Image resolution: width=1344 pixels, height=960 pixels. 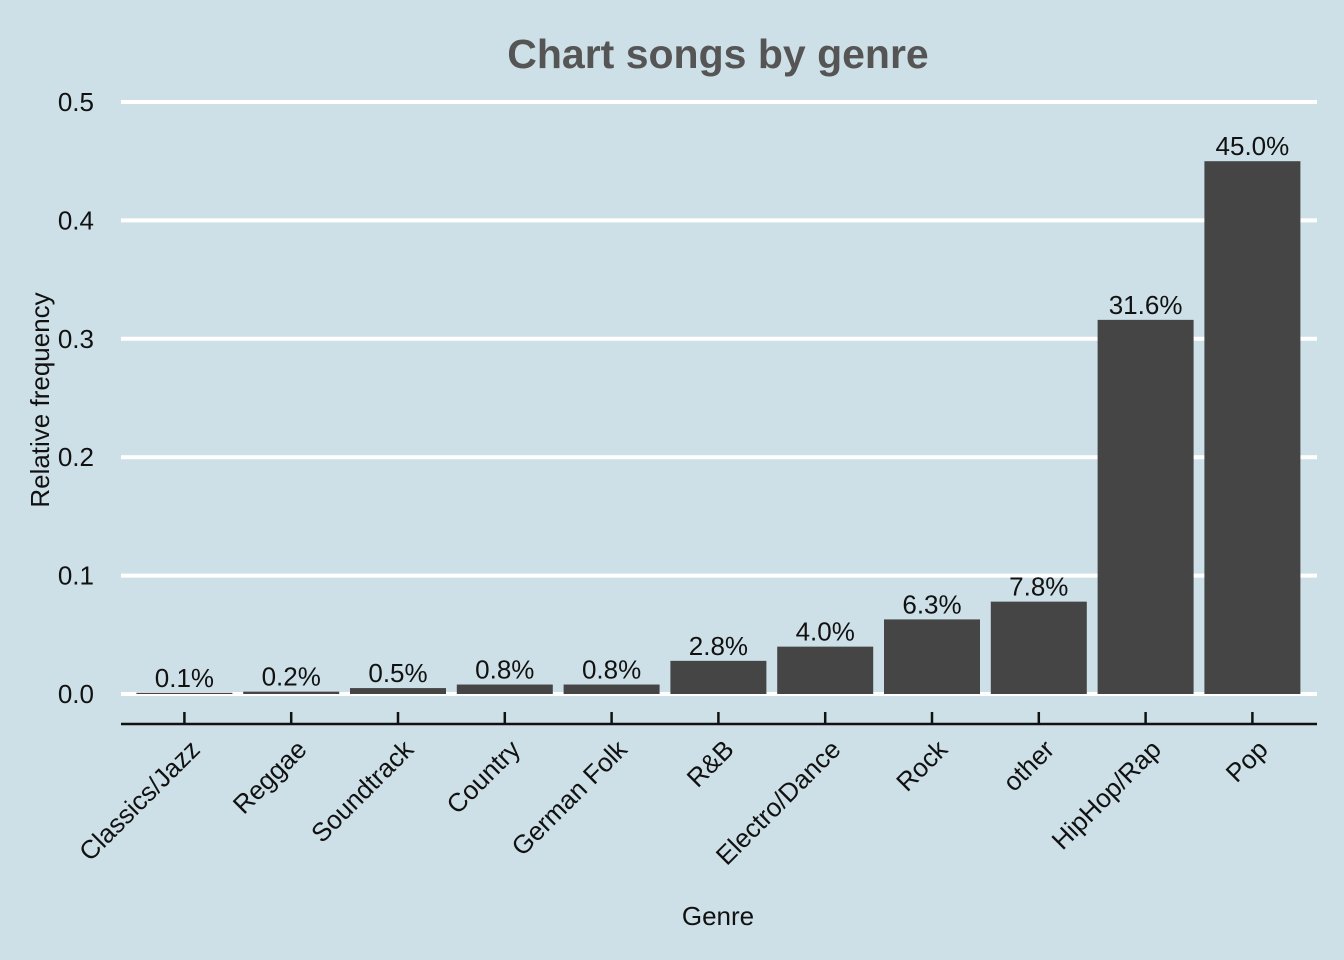 What do you see at coordinates (184, 678) in the screenshot?
I see `data-label: 0.1%` at bounding box center [184, 678].